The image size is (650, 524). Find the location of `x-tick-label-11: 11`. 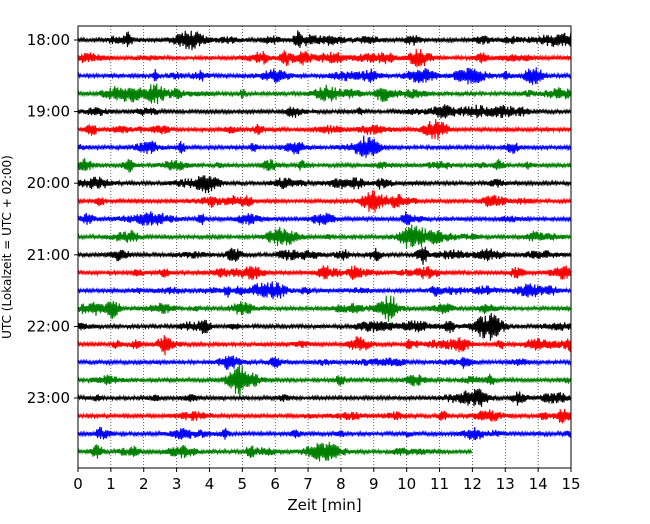

x-tick-label-11: 11 is located at coordinates (439, 484).